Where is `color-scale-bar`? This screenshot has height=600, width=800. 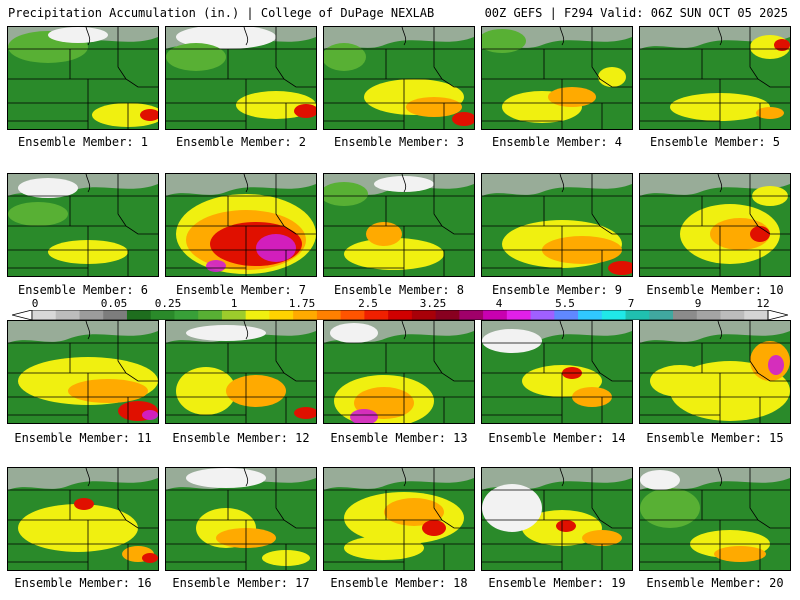 color-scale-bar is located at coordinates (400, 315).